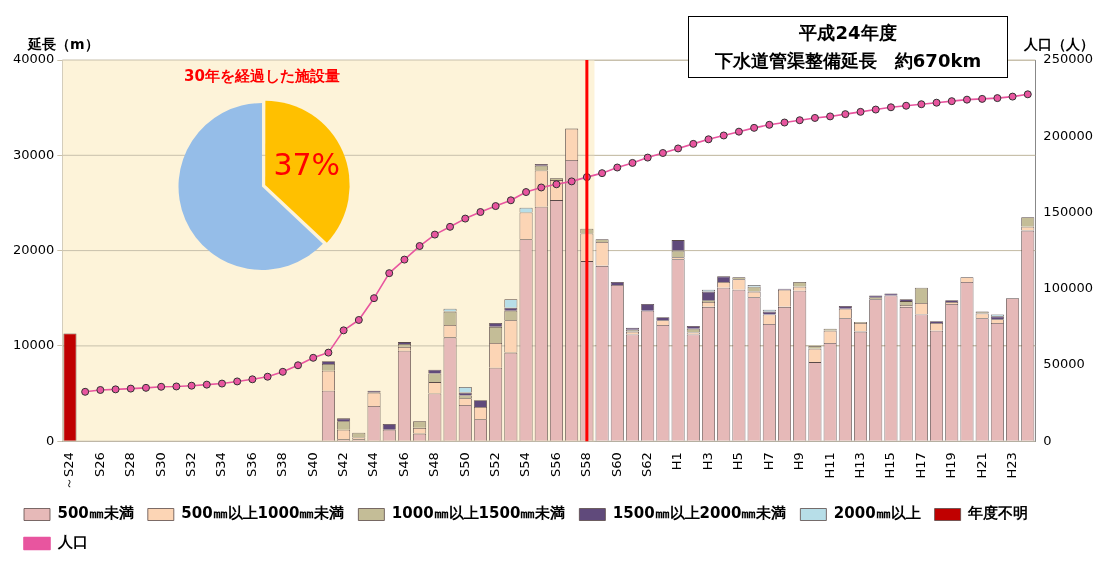  I want to click on x-tick-label: H3, so click(707, 461).